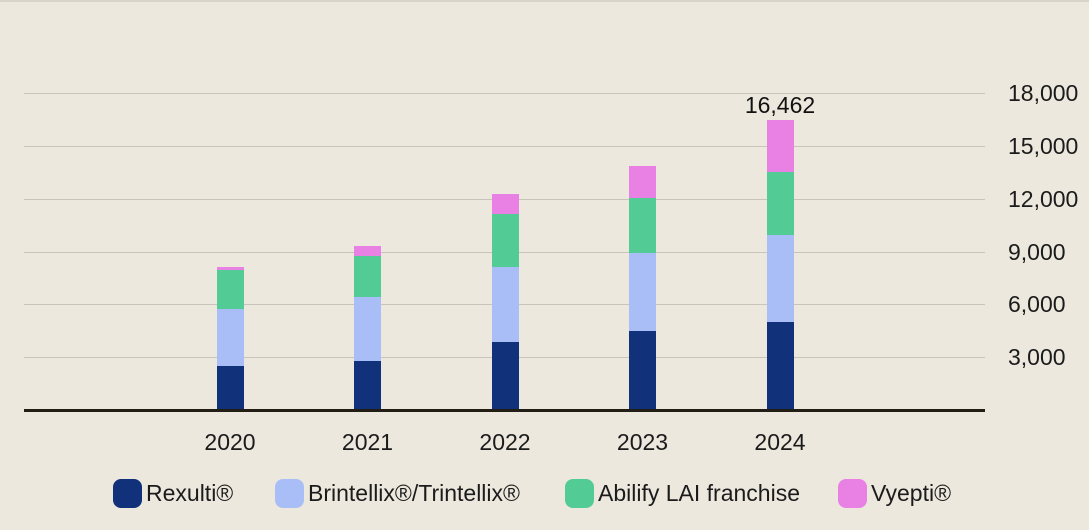  Describe the element at coordinates (1043, 93) in the screenshot. I see `y-tick-label: 18,000` at that location.